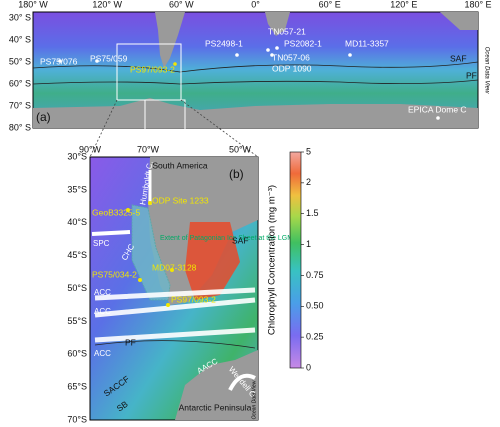  Describe the element at coordinates (33, 4) in the screenshot. I see `x-tick-label: 180° W` at that location.